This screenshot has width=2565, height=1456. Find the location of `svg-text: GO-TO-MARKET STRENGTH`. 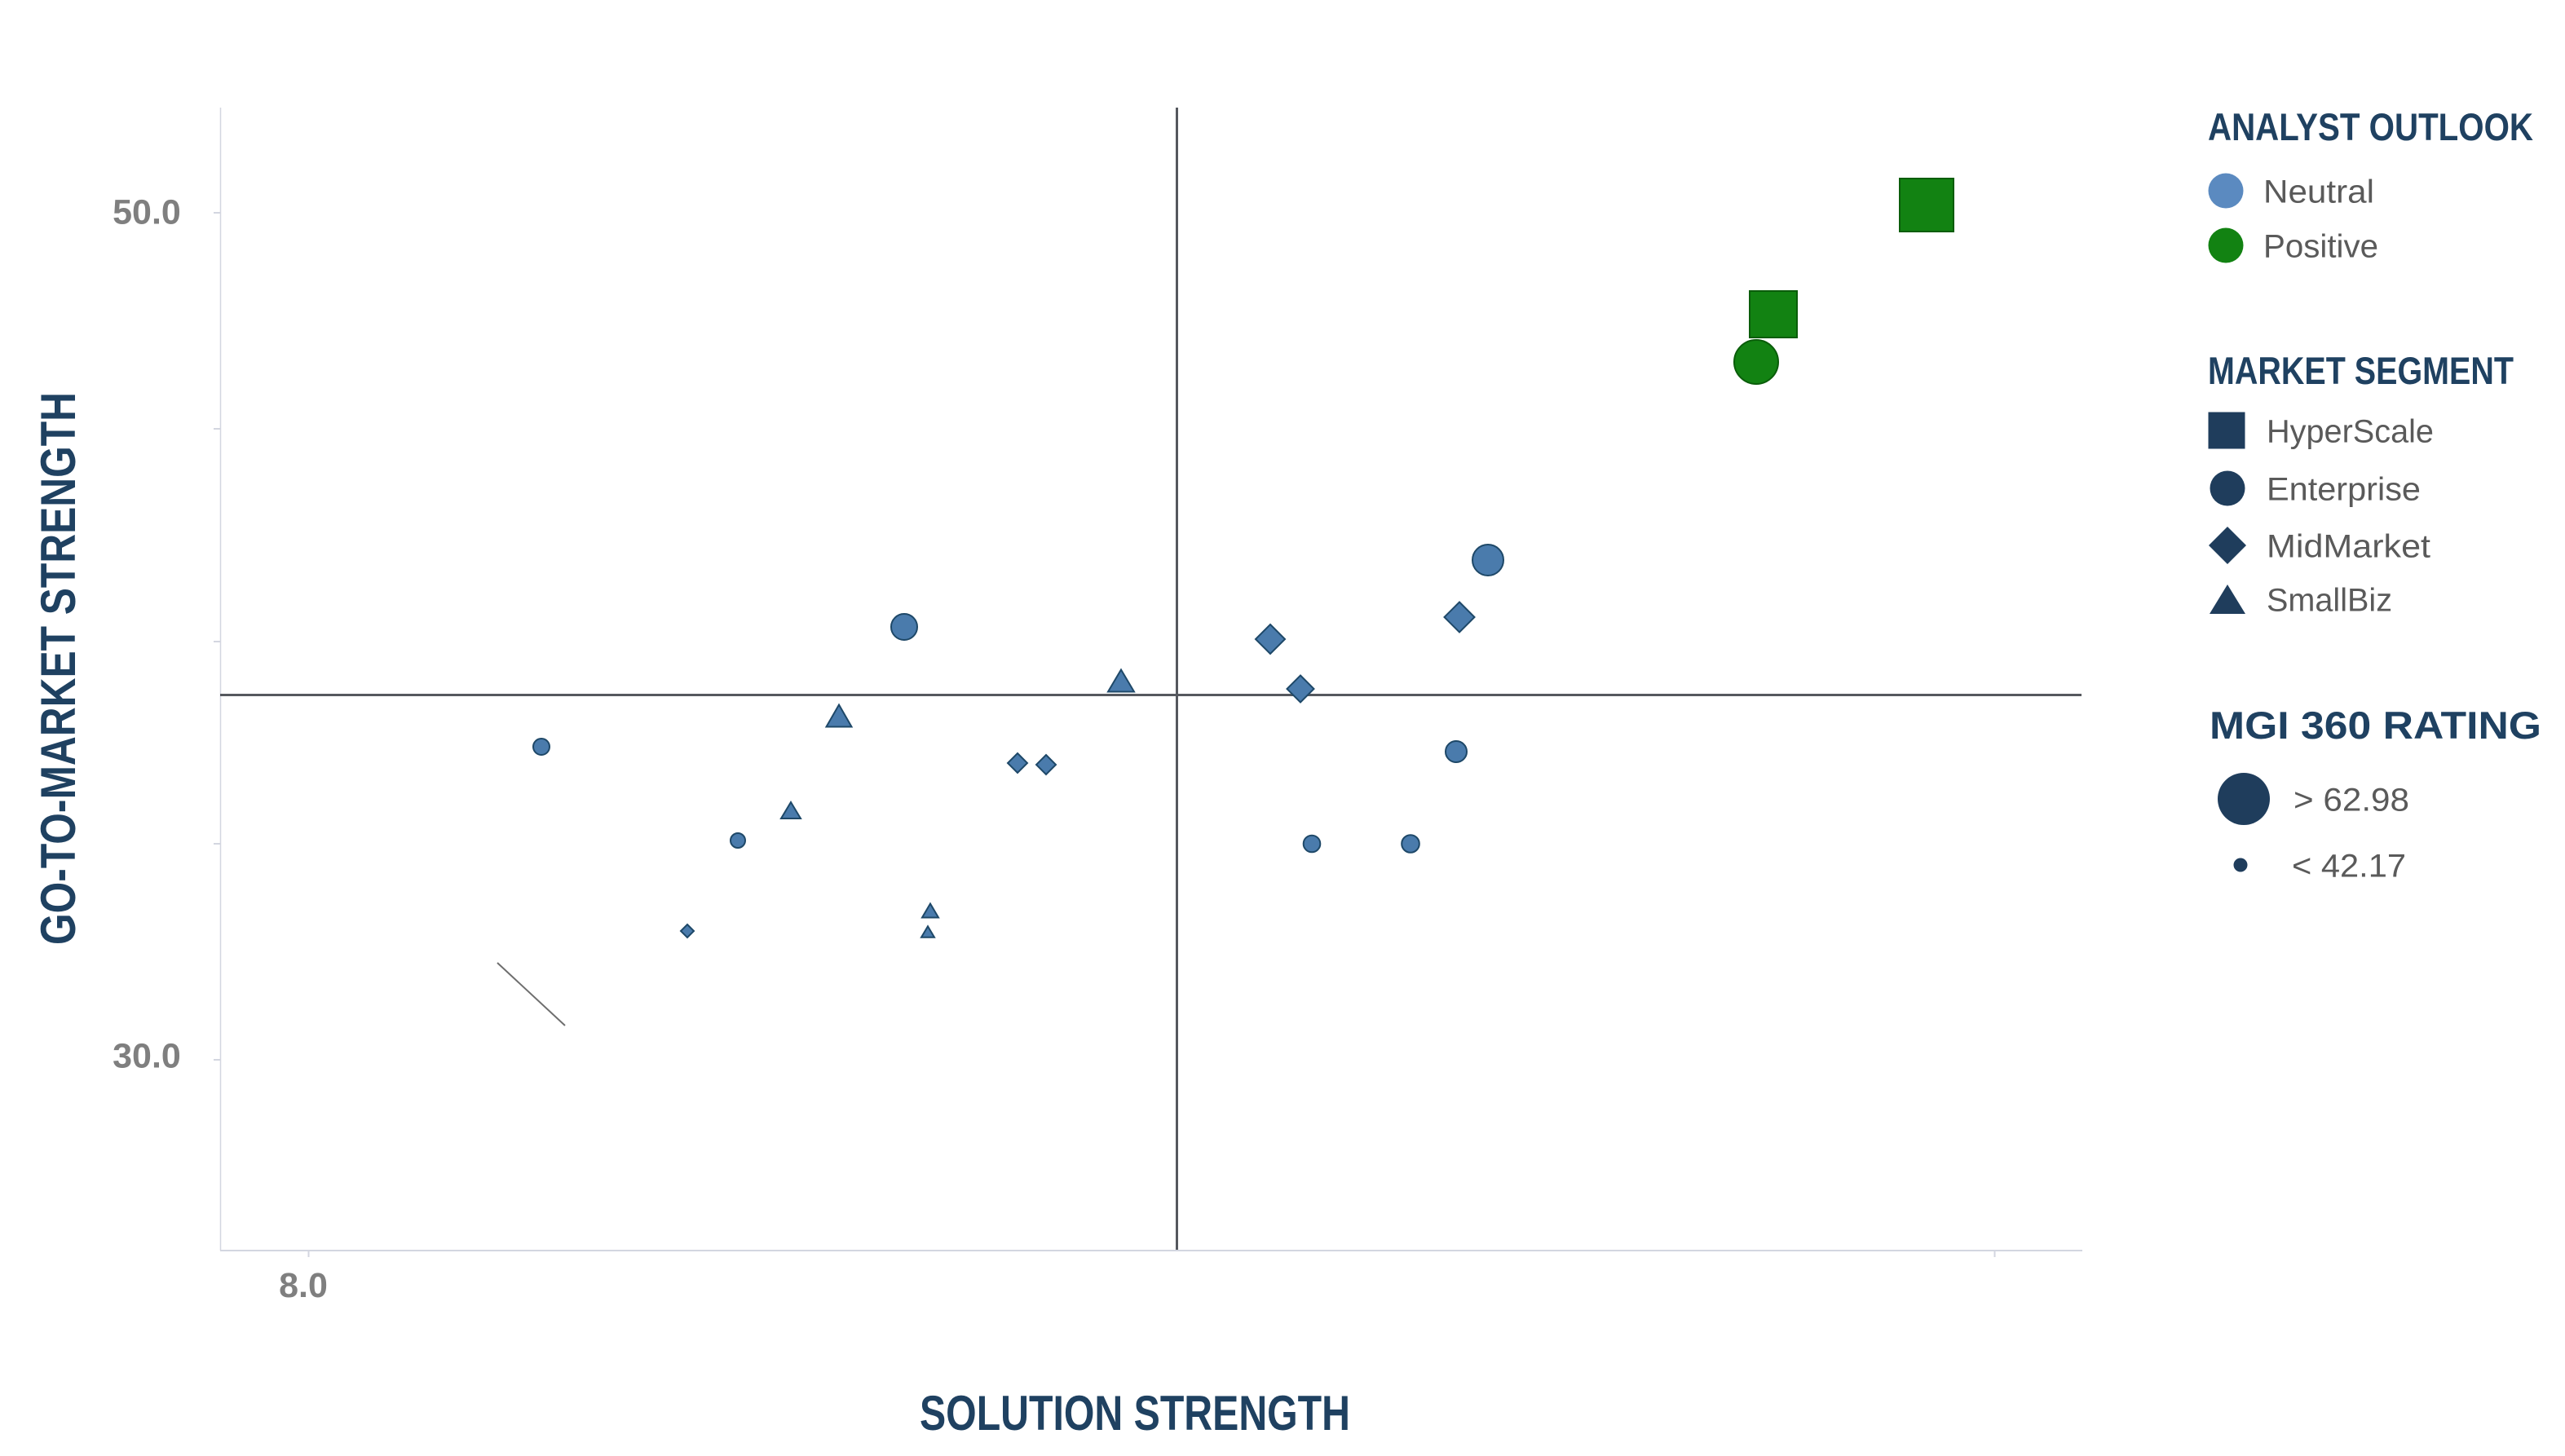

svg-text: GO-TO-MARKET STRENGTH is located at coordinates (59, 668).